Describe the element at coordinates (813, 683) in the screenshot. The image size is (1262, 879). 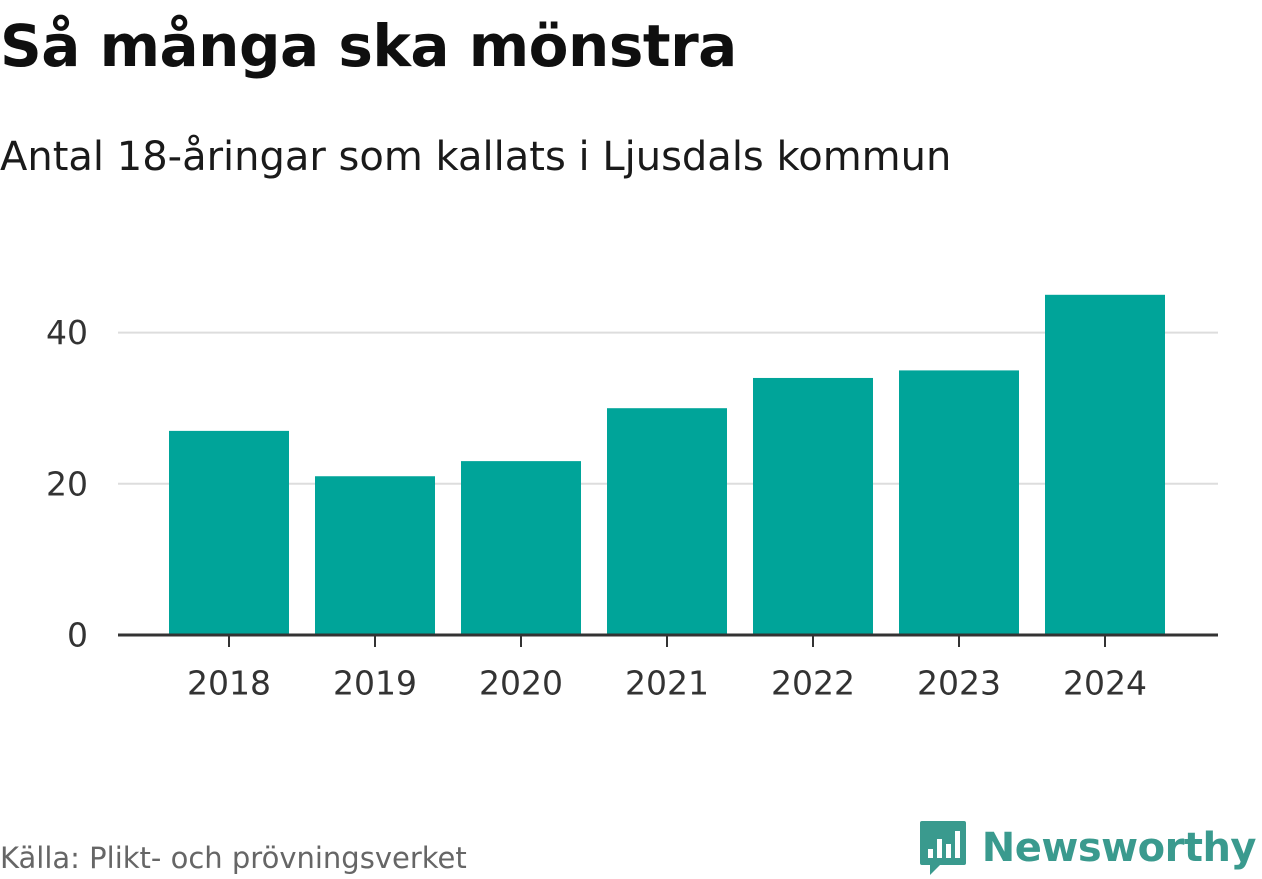
I see `x-tick-label: 2022` at that location.